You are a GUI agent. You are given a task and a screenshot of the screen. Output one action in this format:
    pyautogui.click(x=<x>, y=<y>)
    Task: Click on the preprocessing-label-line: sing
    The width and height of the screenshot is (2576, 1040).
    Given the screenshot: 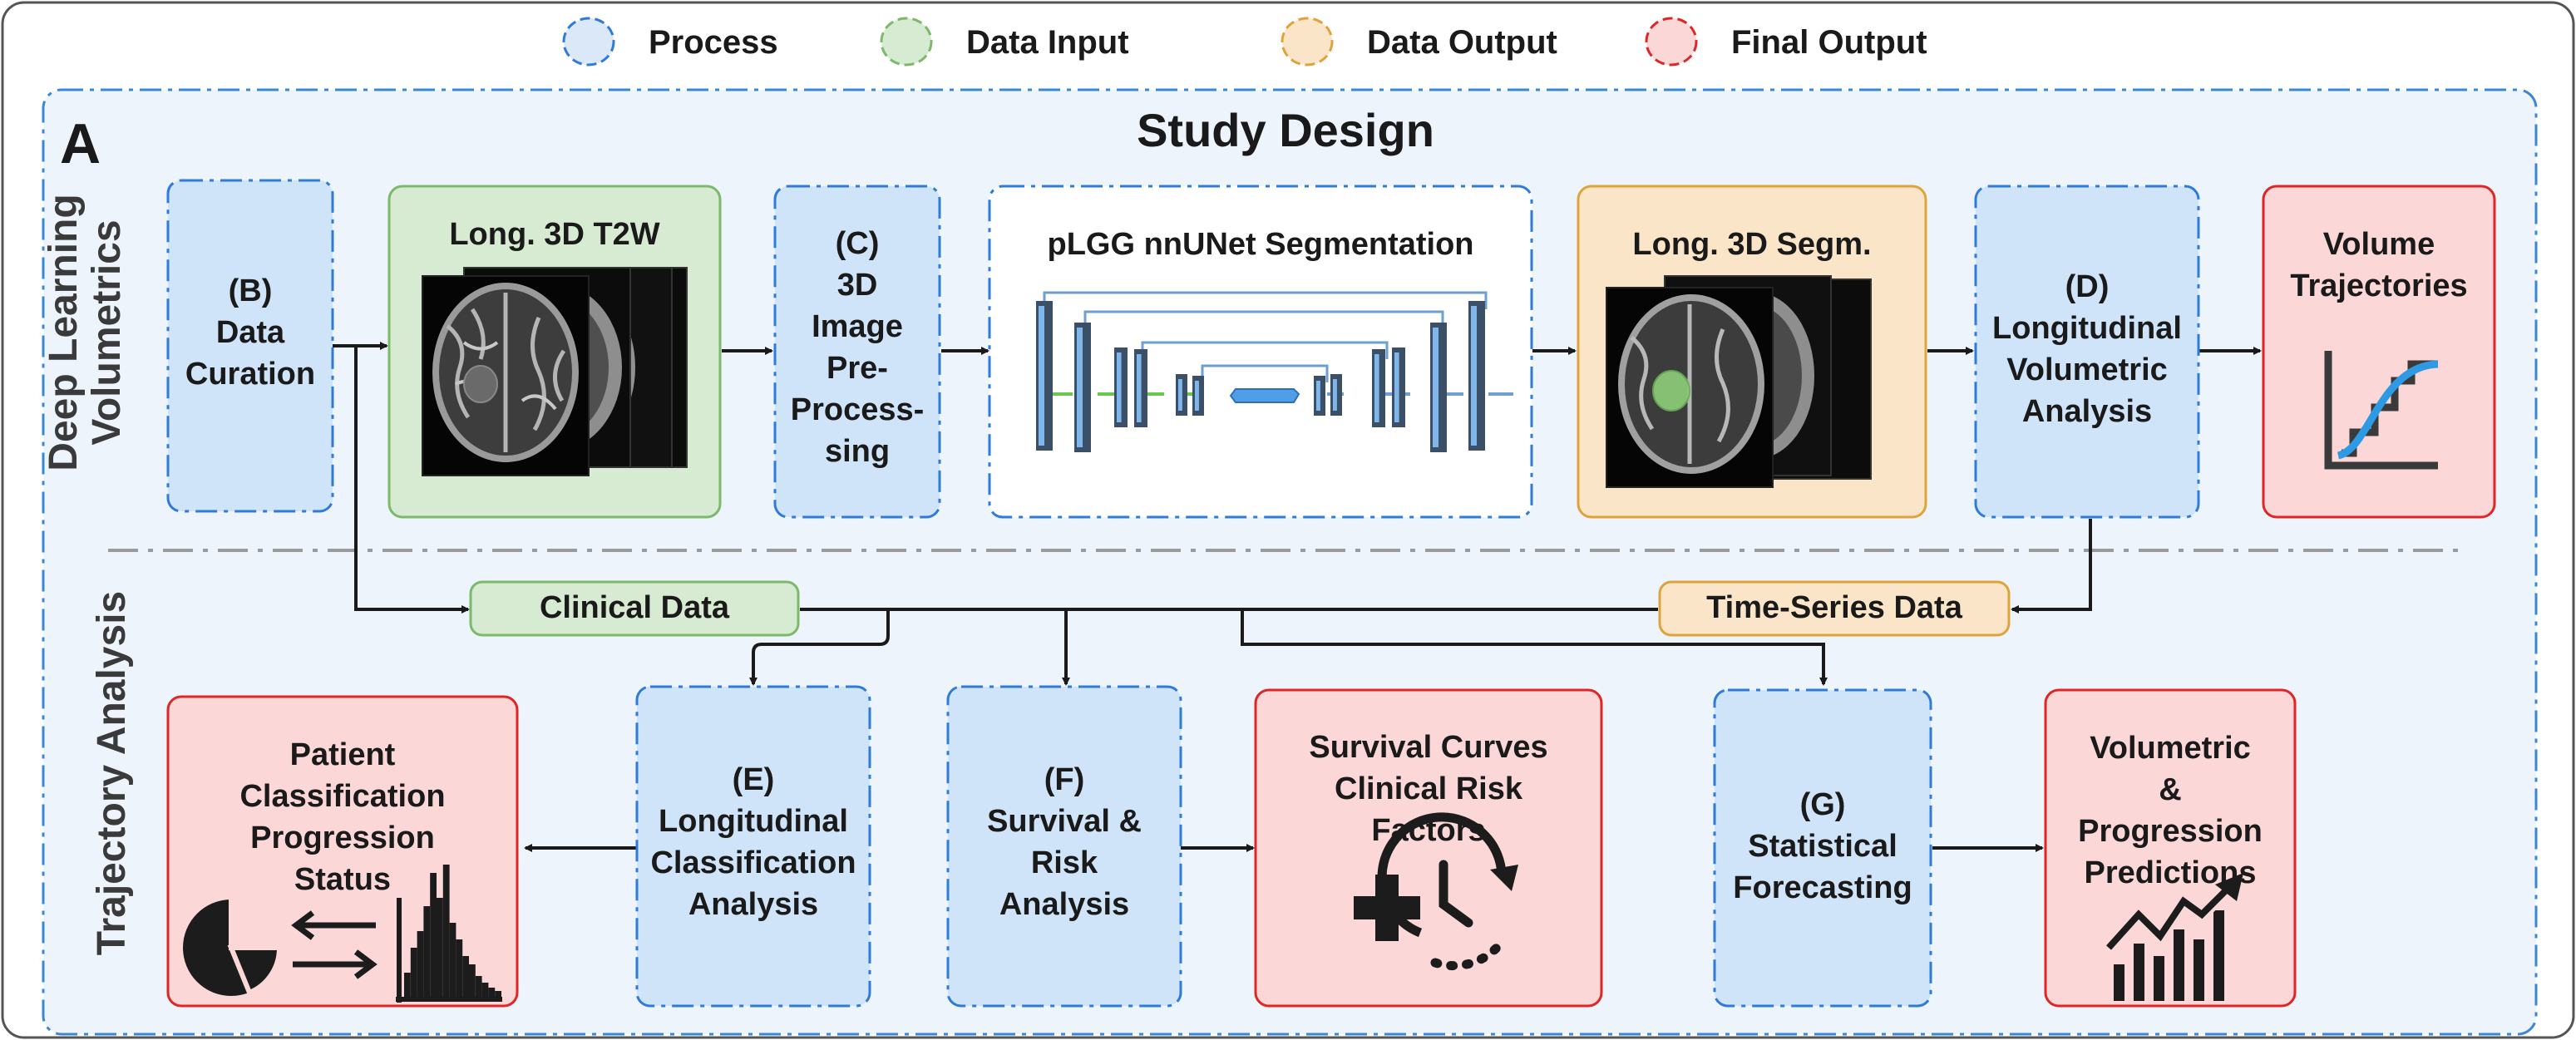 What is the action you would take?
    pyautogui.click(x=857, y=451)
    